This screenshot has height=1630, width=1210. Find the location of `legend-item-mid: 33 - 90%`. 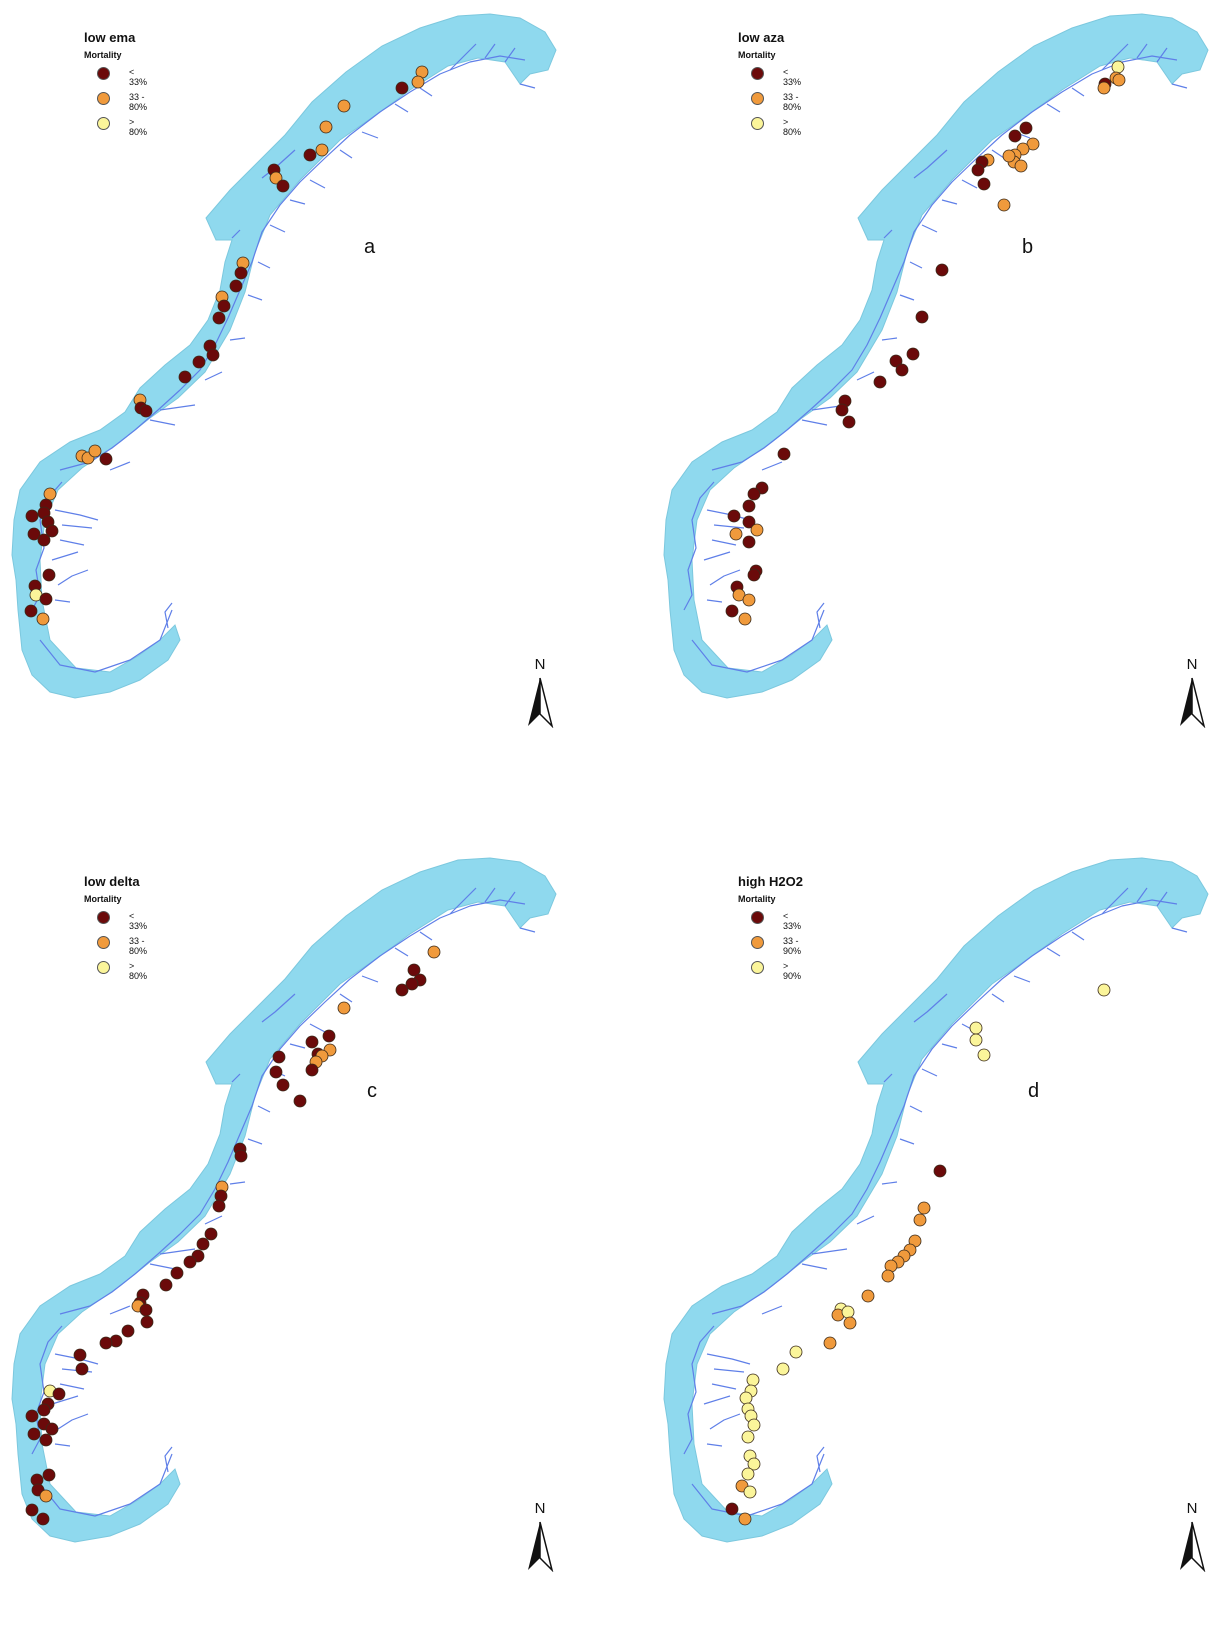

legend-item-mid: 33 - 90% is located at coordinates (770, 942).